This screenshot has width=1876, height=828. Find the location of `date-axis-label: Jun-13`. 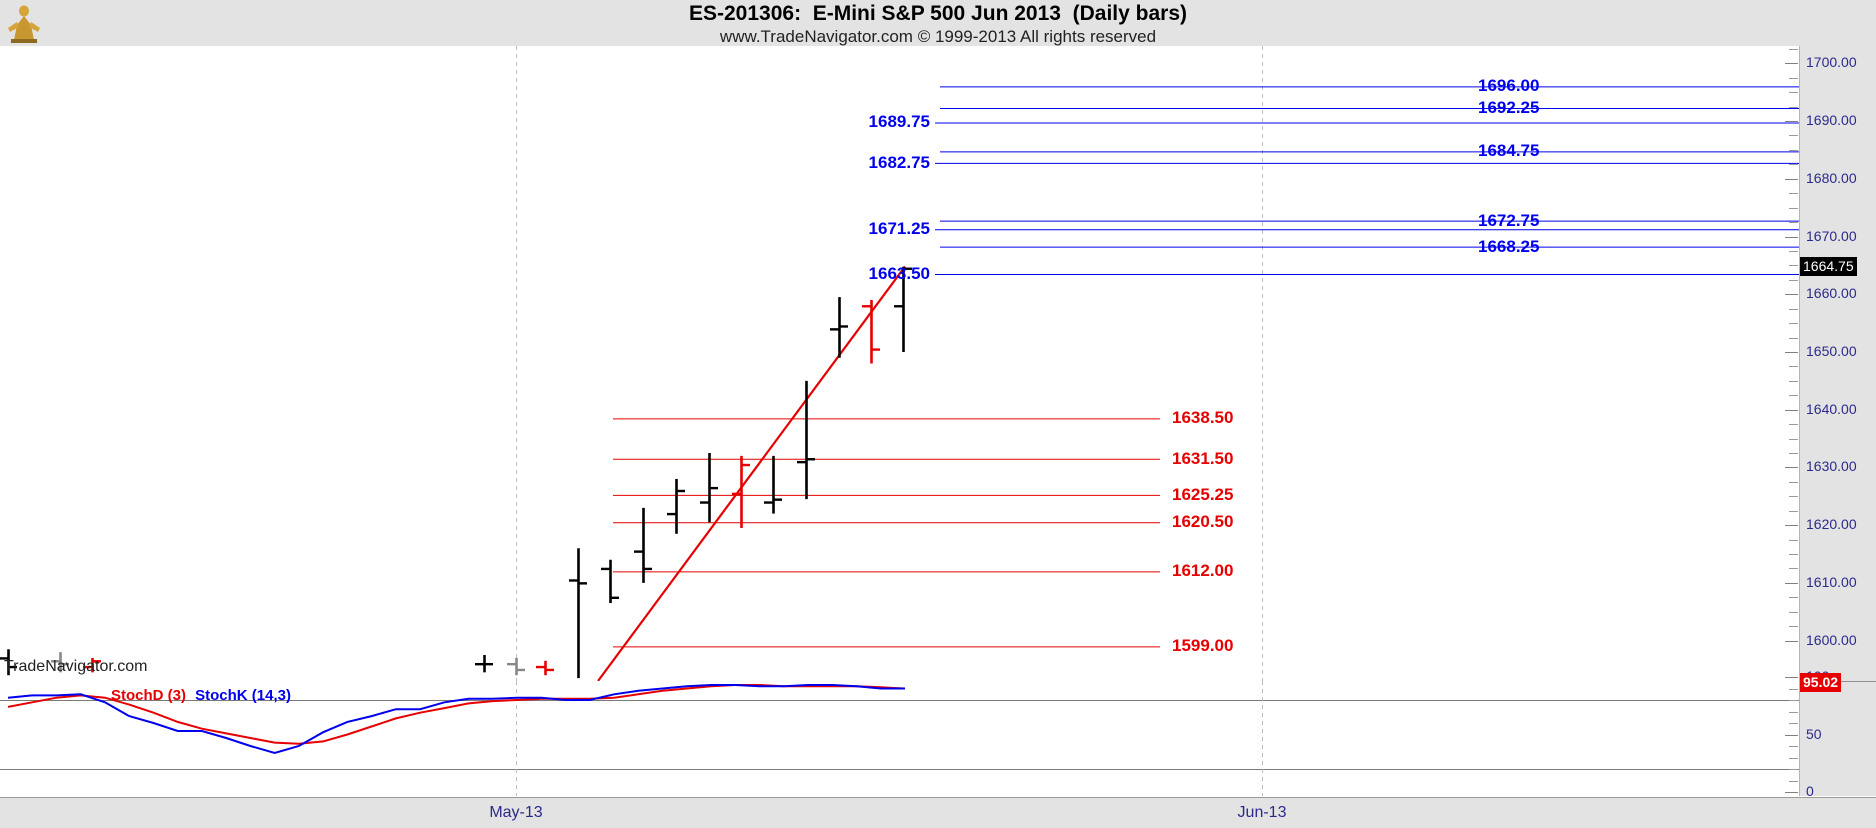

date-axis-label: Jun-13 is located at coordinates (1262, 812).